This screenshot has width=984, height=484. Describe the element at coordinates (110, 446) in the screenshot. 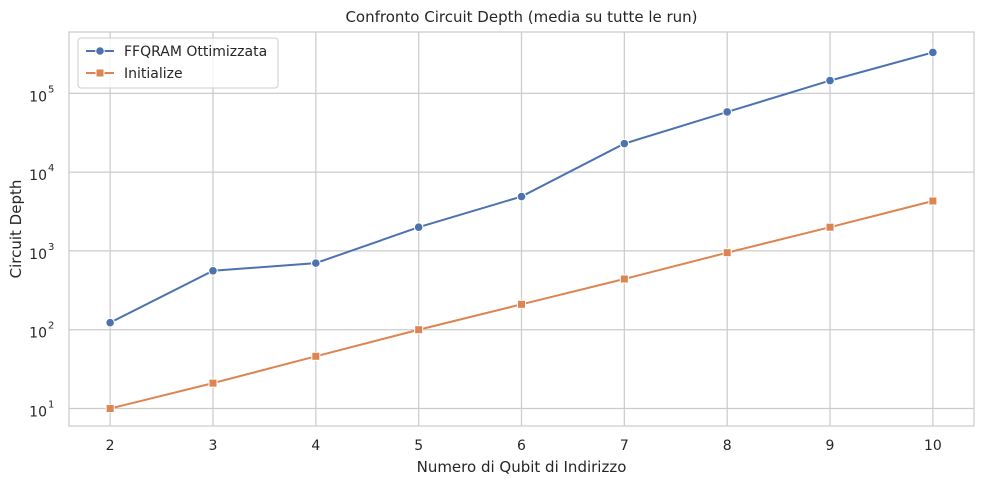

I see `x-tick-label: 2` at that location.